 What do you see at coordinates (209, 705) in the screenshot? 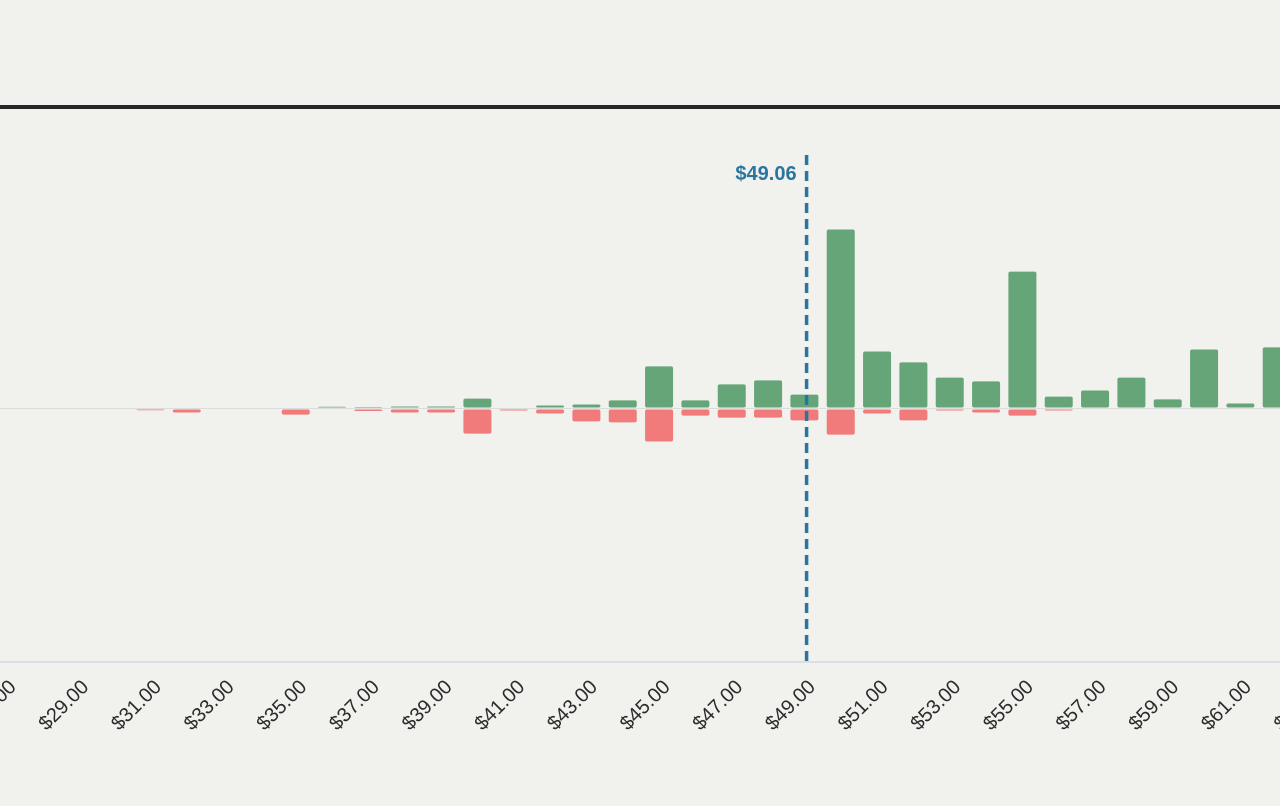
I see `x-tick-label: $33.00` at bounding box center [209, 705].